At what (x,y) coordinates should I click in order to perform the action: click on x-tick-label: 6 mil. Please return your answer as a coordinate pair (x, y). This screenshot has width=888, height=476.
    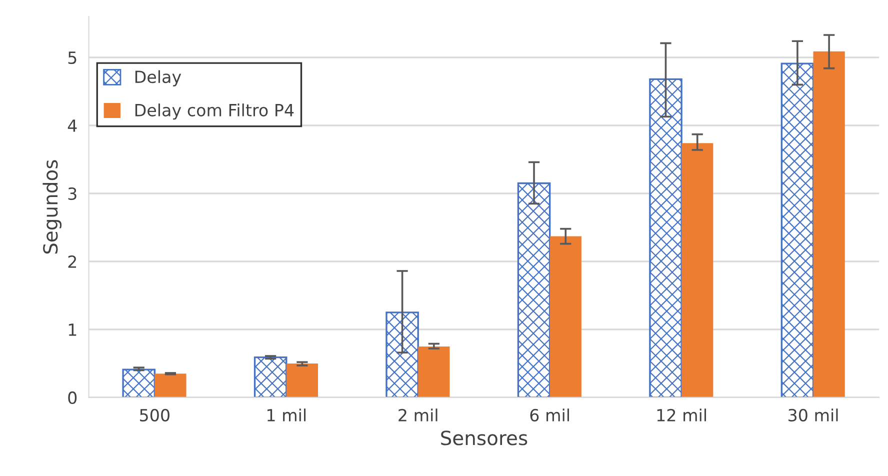
    Looking at the image, I should click on (549, 415).